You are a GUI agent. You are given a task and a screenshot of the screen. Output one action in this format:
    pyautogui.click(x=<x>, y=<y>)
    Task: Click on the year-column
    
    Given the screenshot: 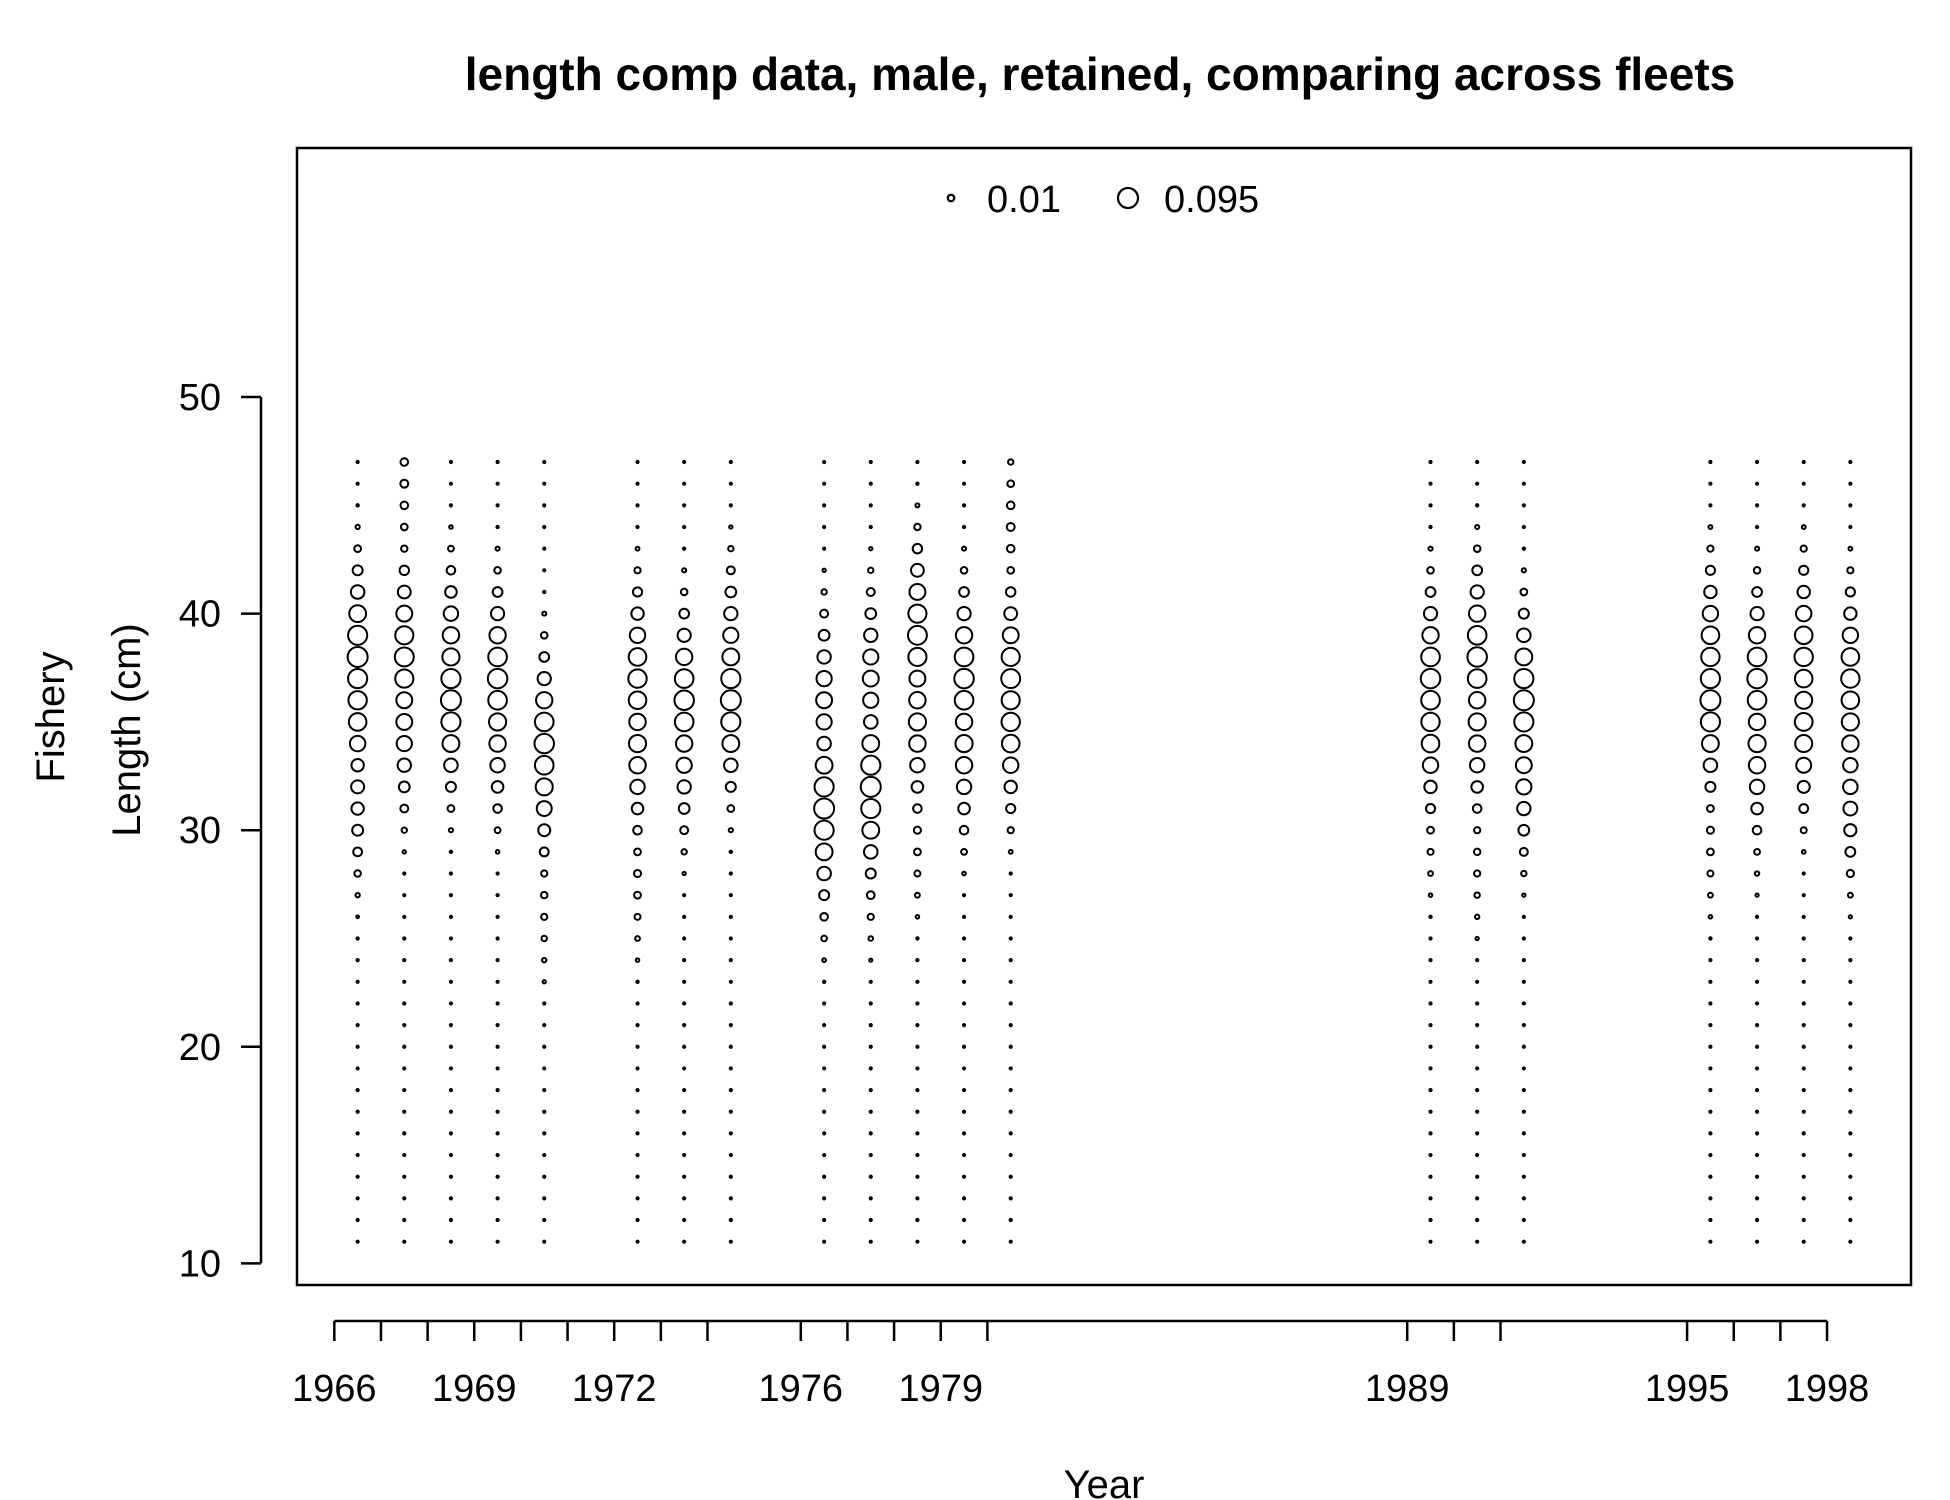 What is the action you would take?
    pyautogui.click(x=964, y=851)
    